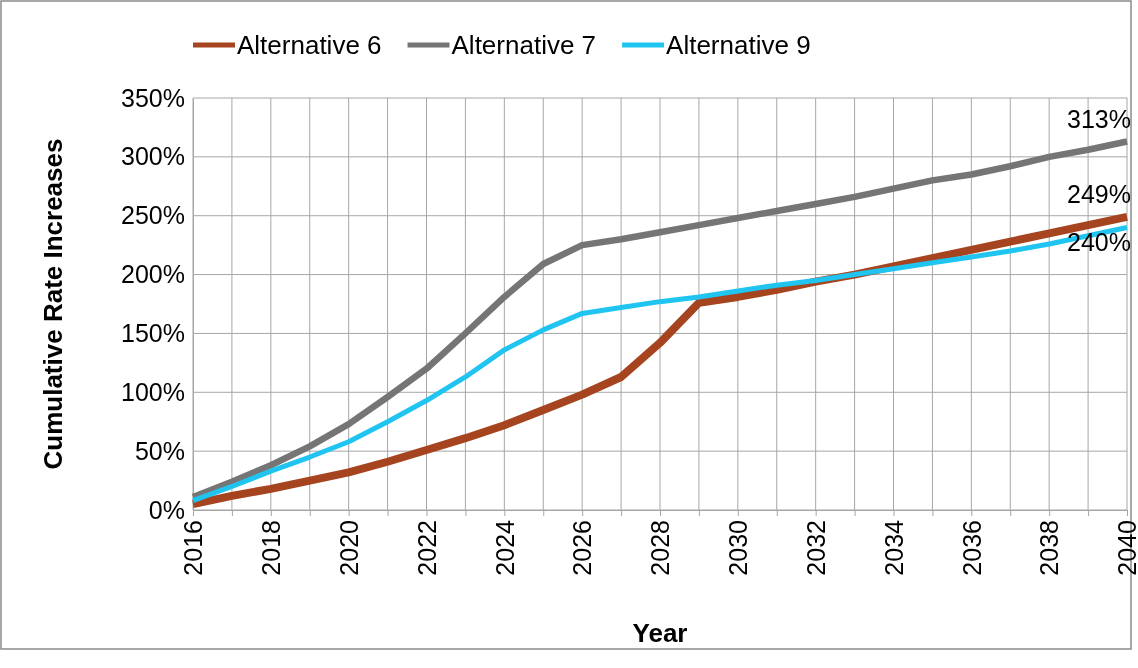  I want to click on x-tick-label: 2032, so click(815, 548).